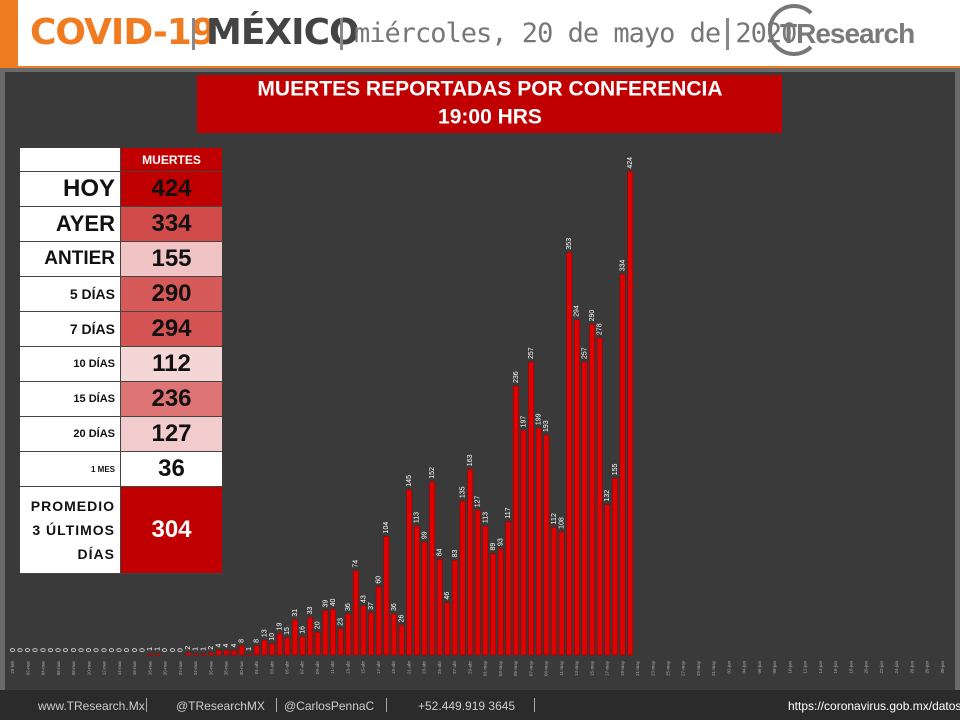  Describe the element at coordinates (652, 668) in the screenshot. I see `x-tick-label: 23-may` at that location.